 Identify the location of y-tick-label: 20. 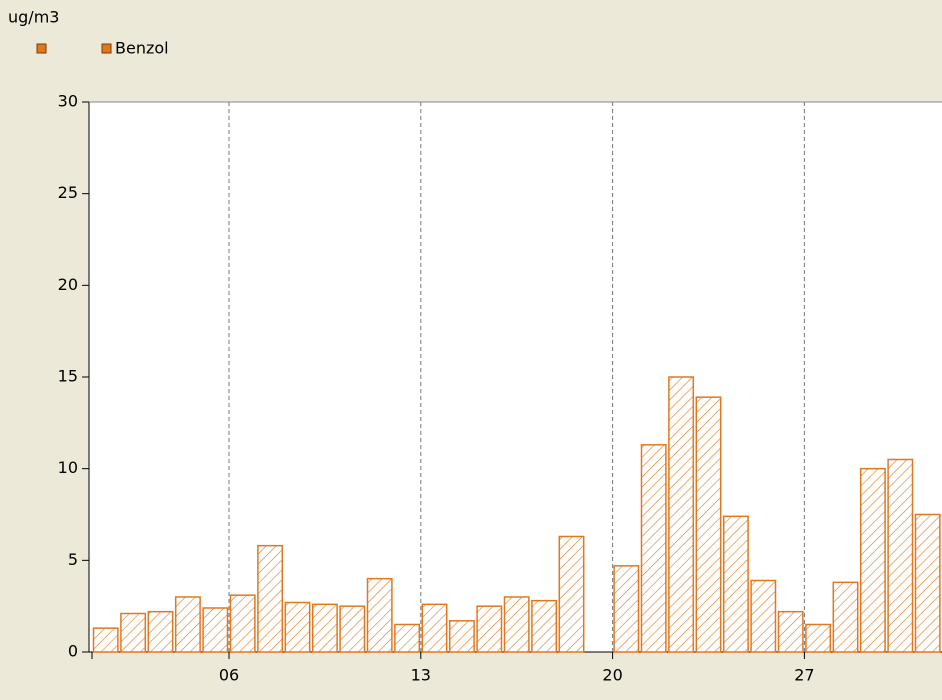
(68, 284).